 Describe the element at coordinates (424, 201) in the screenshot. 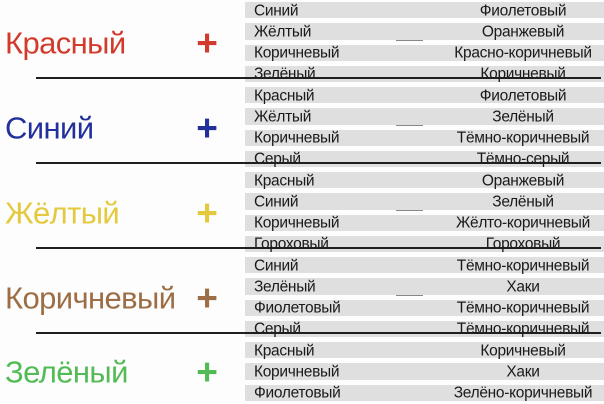

I see `mix-row: Синий Зелёный` at that location.